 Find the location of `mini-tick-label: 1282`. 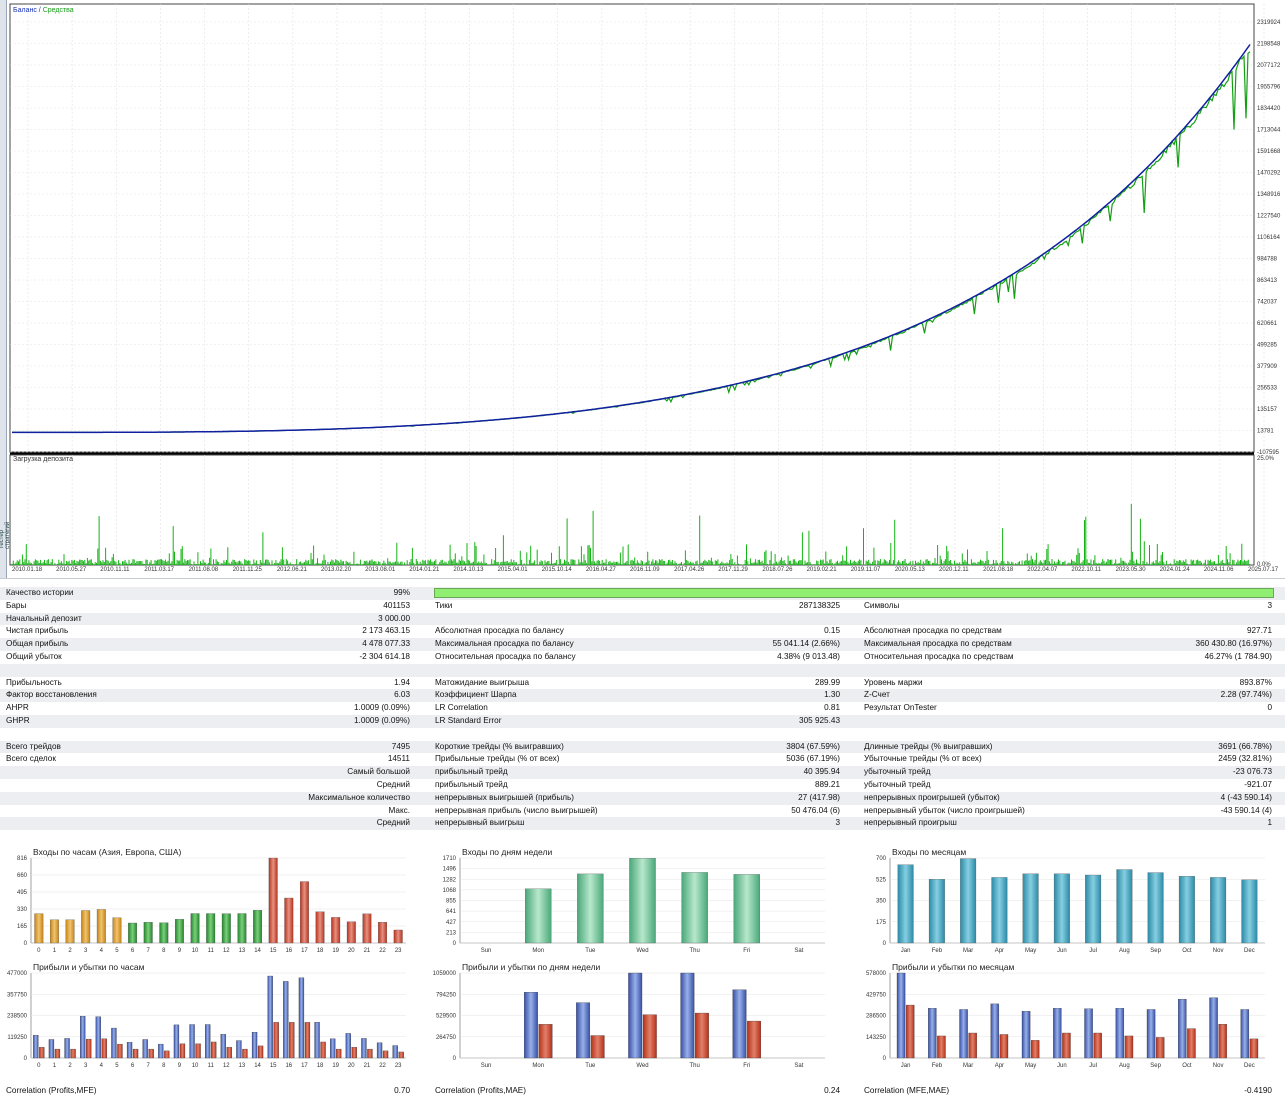

mini-tick-label: 1282 is located at coordinates (450, 880).